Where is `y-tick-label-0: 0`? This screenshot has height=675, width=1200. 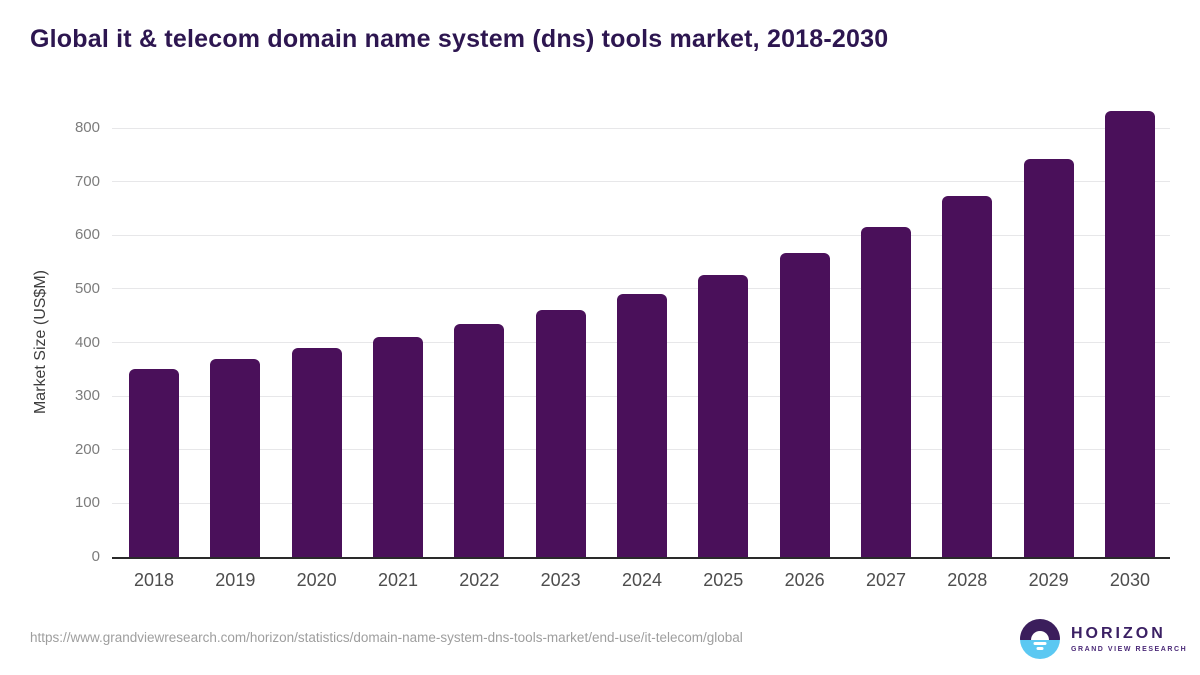
y-tick-label-0: 0 is located at coordinates (95, 556).